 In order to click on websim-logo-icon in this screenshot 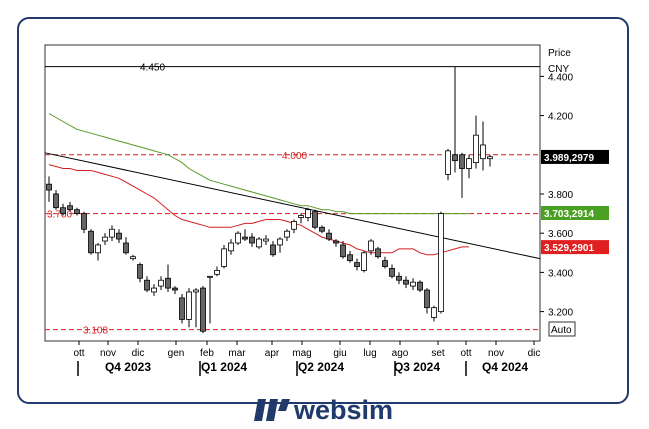, I will do `click(272, 410)`.